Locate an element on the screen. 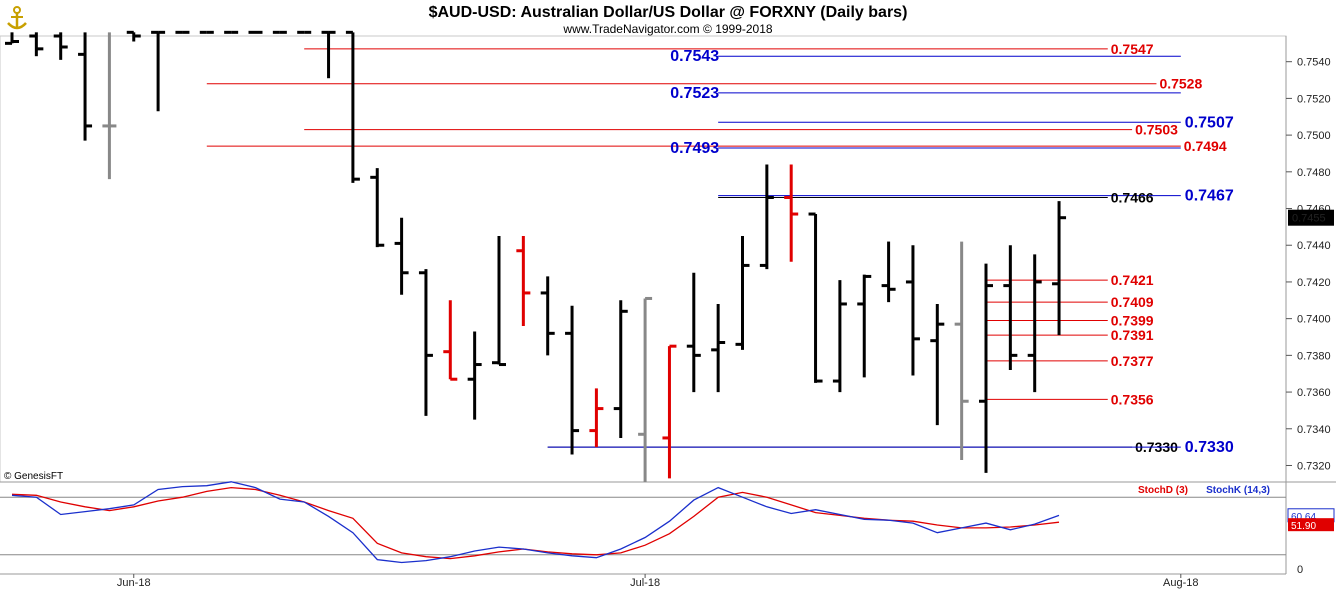 Image resolution: width=1336 pixels, height=591 pixels. stoch-k-line is located at coordinates (535, 522).